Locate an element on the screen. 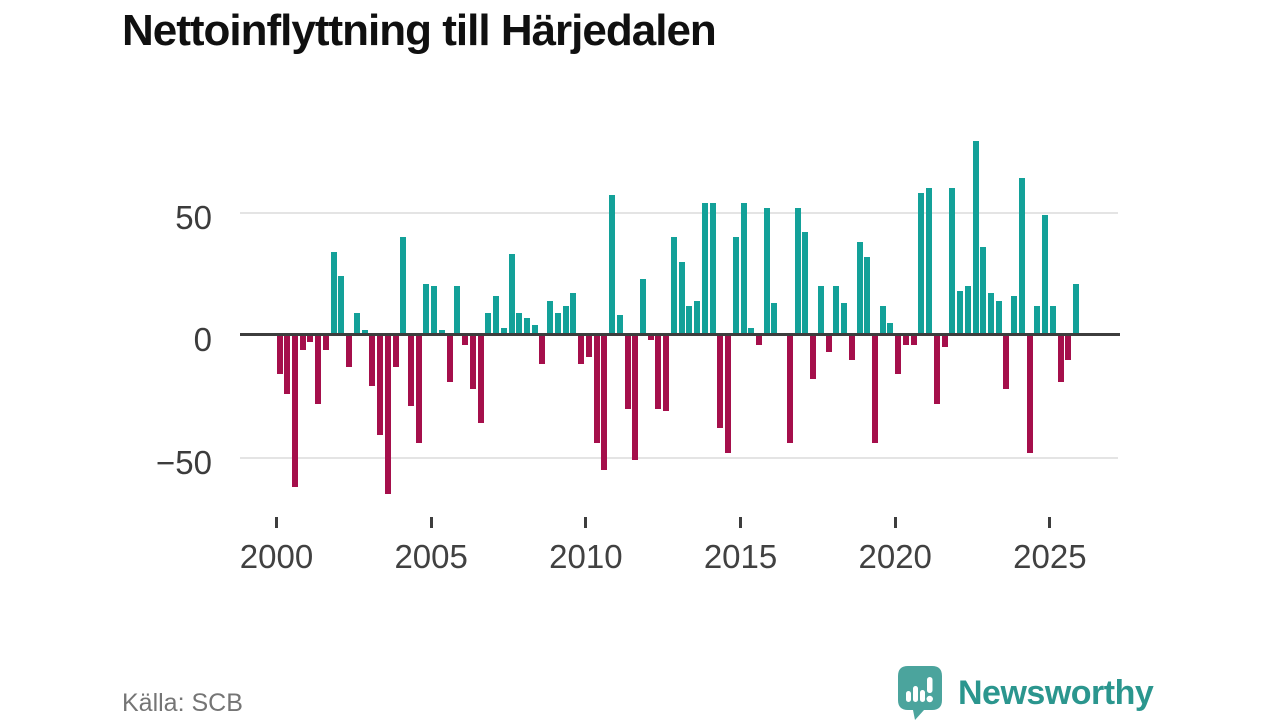  bar-2014-q2 is located at coordinates (720, 382).